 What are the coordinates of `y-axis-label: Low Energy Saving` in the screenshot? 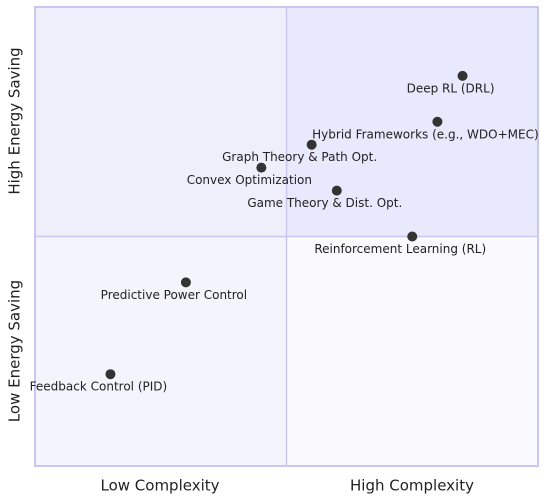 It's located at (15, 351).